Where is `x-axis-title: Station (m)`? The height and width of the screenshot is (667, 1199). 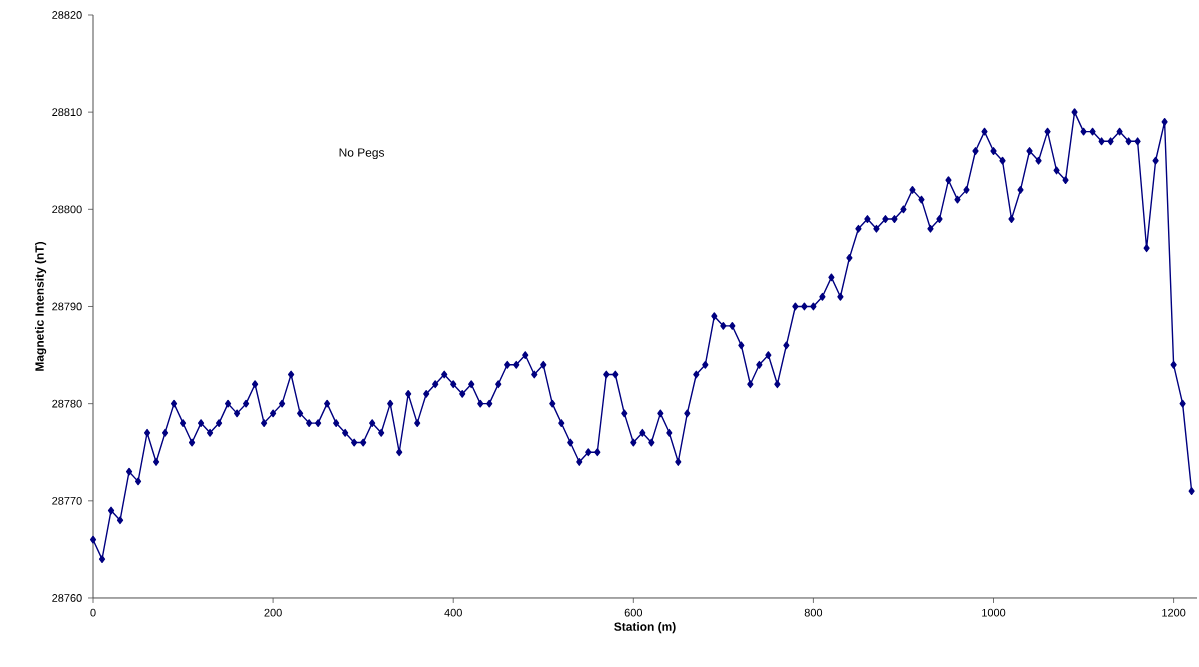 x-axis-title: Station (m) is located at coordinates (645, 628).